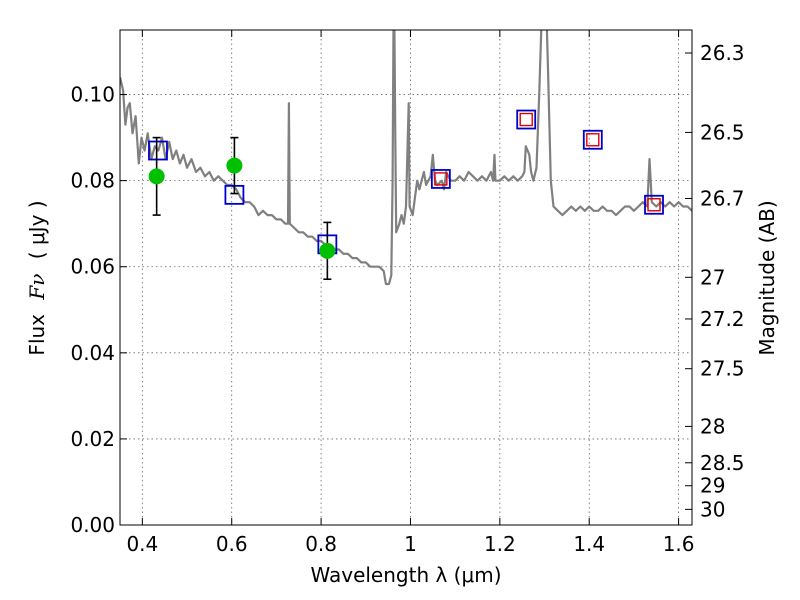 The image size is (800, 600). Describe the element at coordinates (92, 95) in the screenshot. I see `y-tick-label: 0.10` at that location.